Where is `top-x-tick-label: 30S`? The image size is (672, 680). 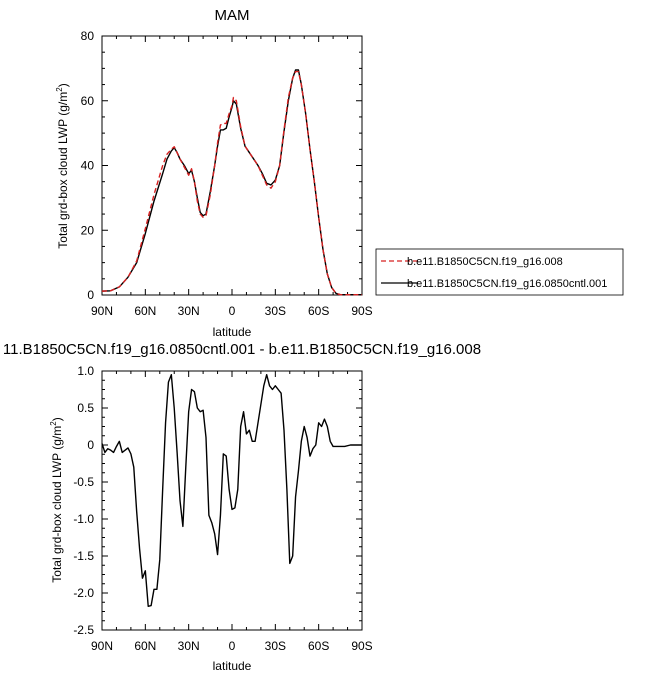
top-x-tick-label: 30S is located at coordinates (275, 311).